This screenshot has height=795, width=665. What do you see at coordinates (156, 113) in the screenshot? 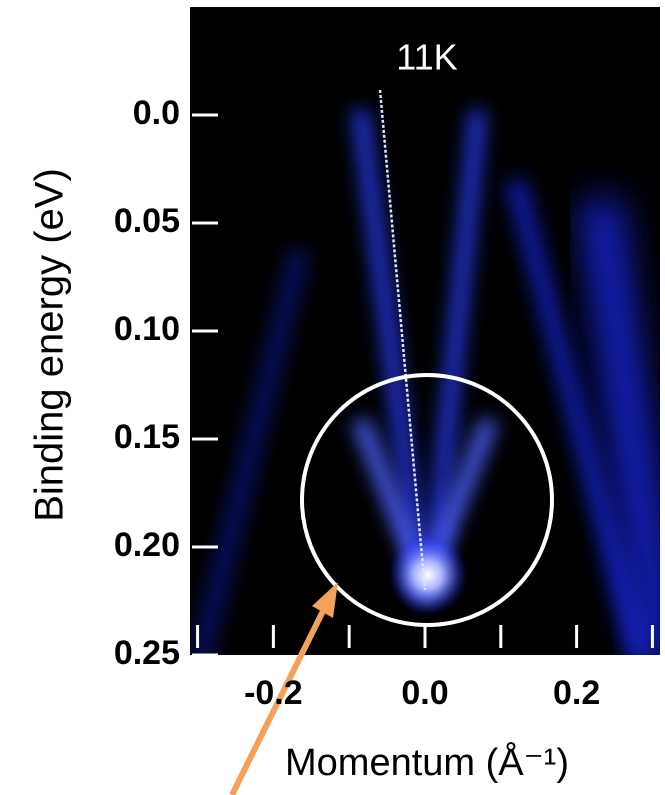
I see `y-tick-label: 0.0` at bounding box center [156, 113].